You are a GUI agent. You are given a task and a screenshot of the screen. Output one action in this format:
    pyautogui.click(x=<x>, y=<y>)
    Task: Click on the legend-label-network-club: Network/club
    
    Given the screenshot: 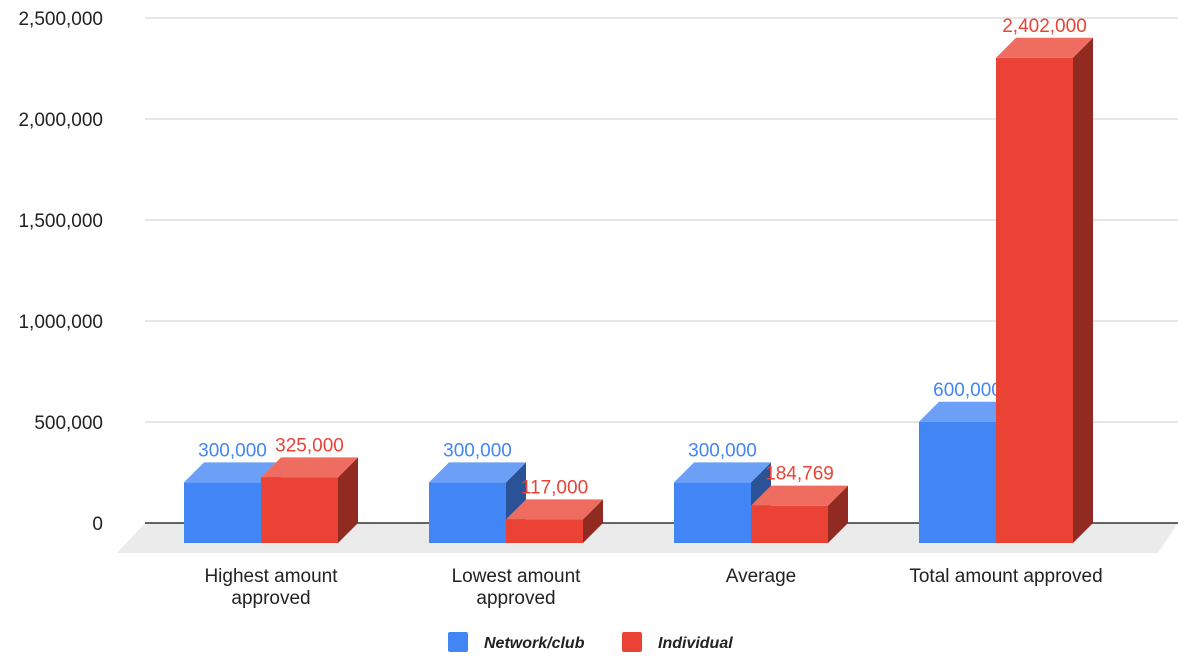 What is the action you would take?
    pyautogui.click(x=534, y=643)
    